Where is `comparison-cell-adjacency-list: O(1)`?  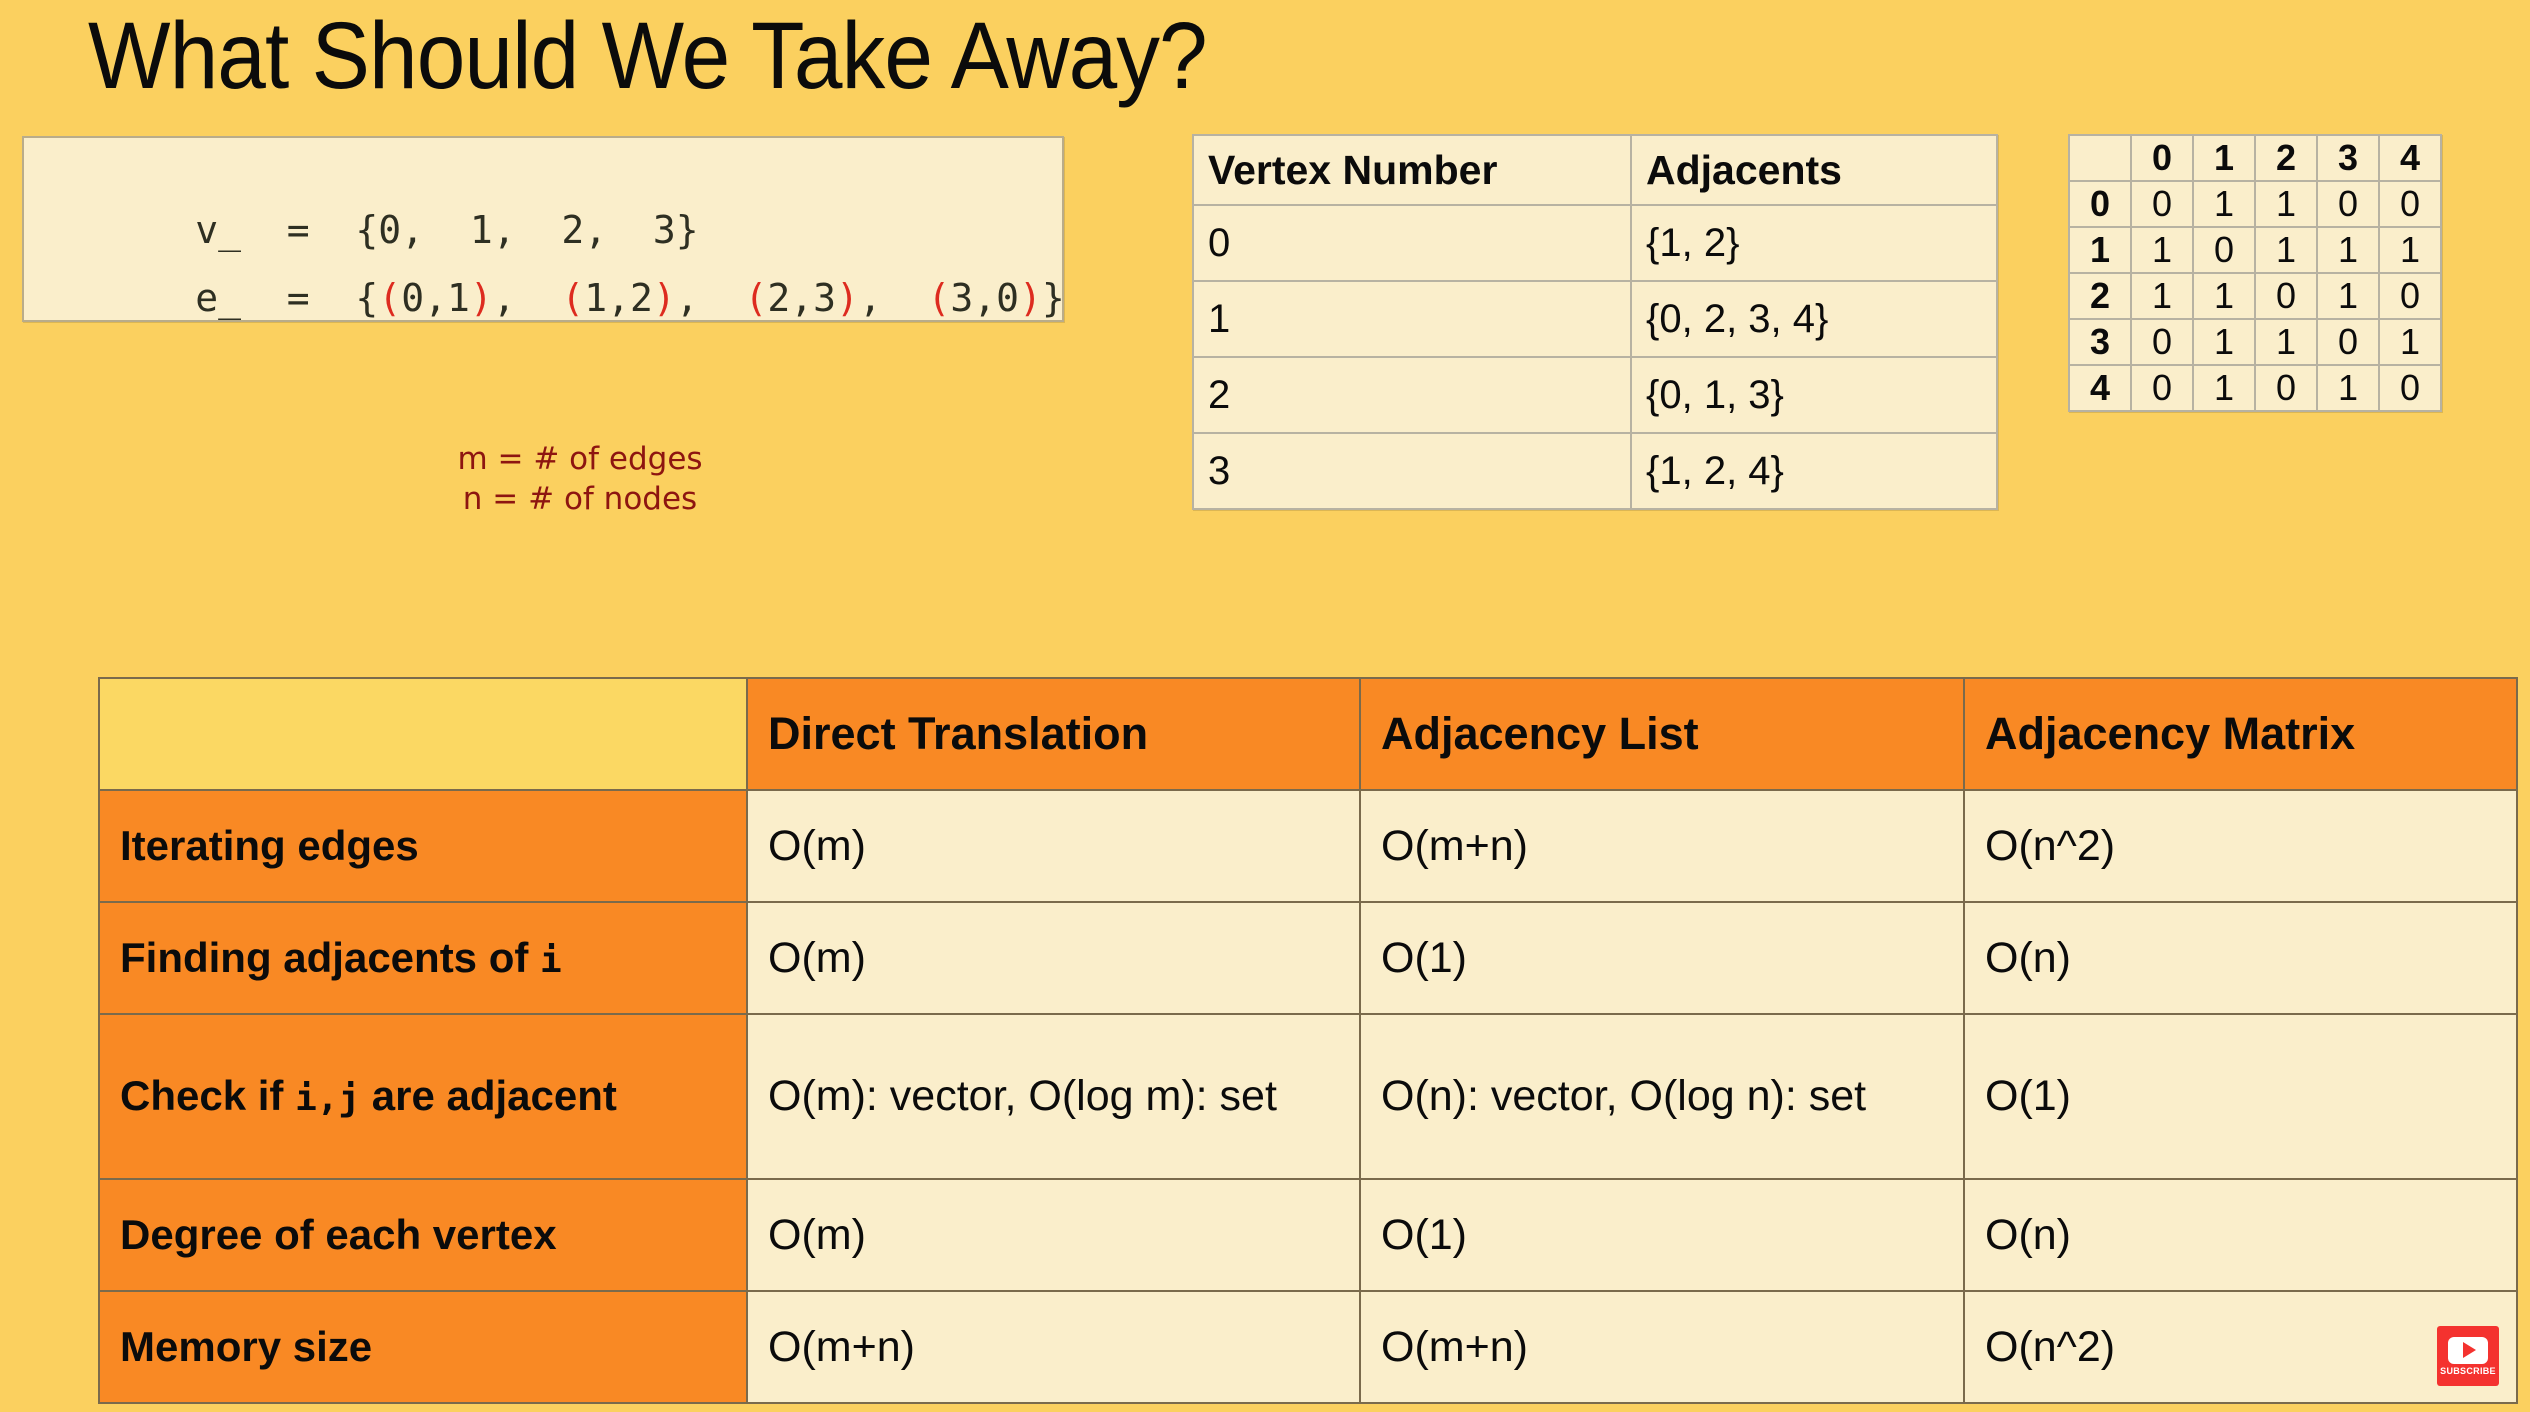
comparison-cell-adjacency-list: O(1) is located at coordinates (1662, 958).